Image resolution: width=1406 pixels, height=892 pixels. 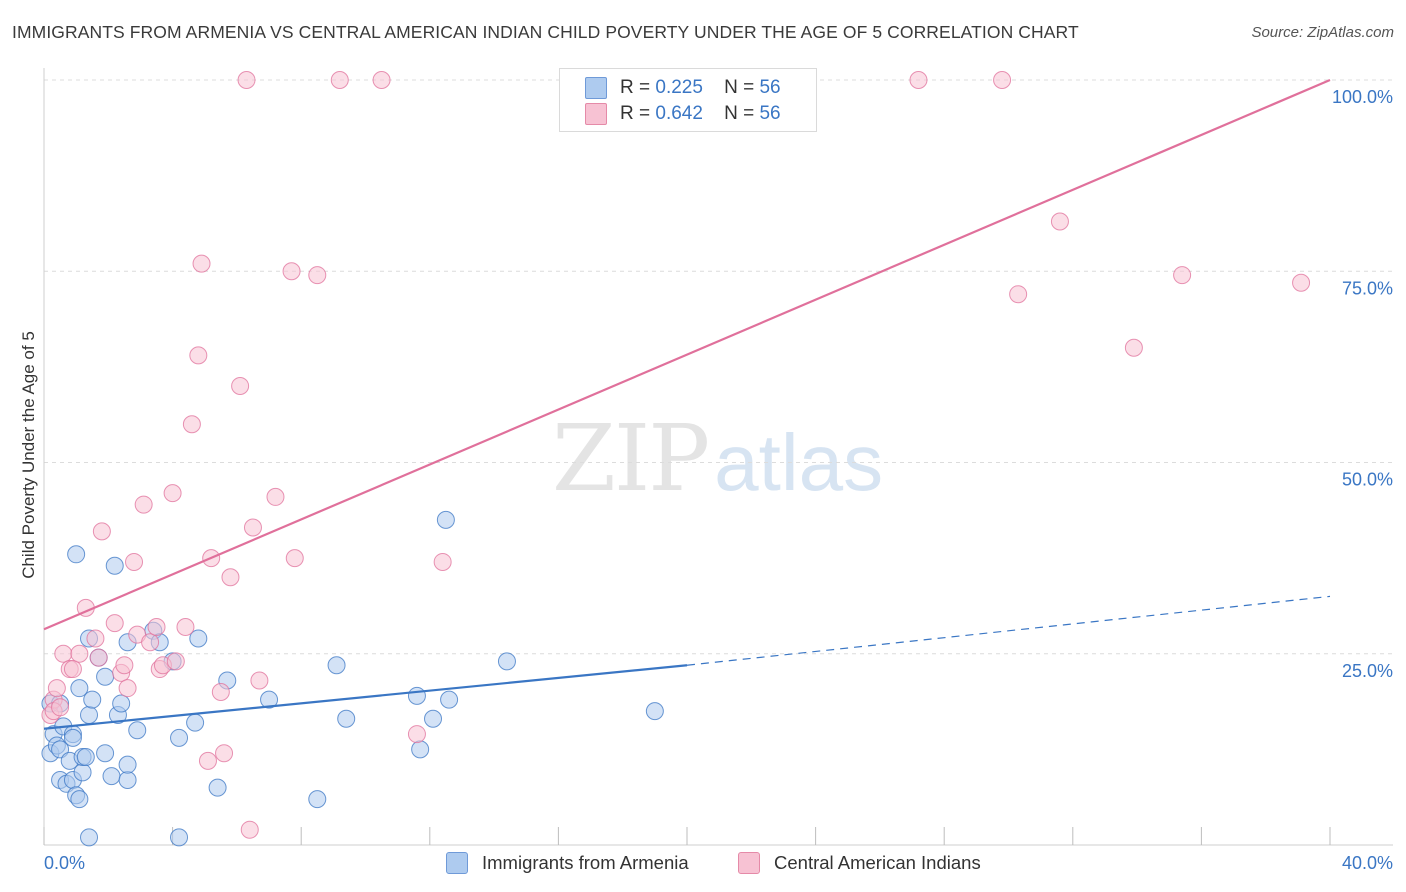 I want to click on legend-r-value: 0.642, so click(x=679, y=113).